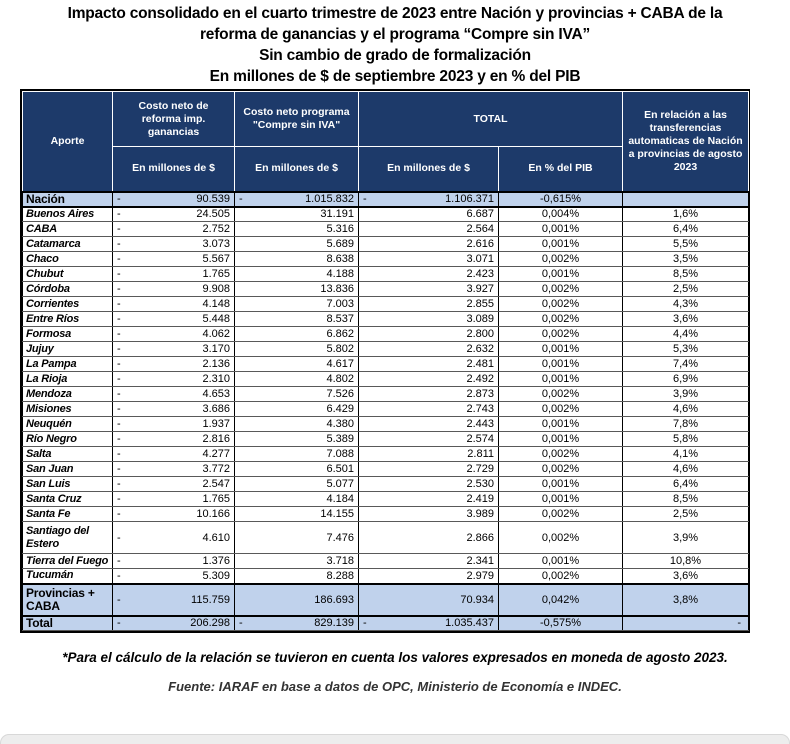 Image resolution: width=790 pixels, height=744 pixels. I want to click on iva-value-cell: 4.802, so click(296, 379).